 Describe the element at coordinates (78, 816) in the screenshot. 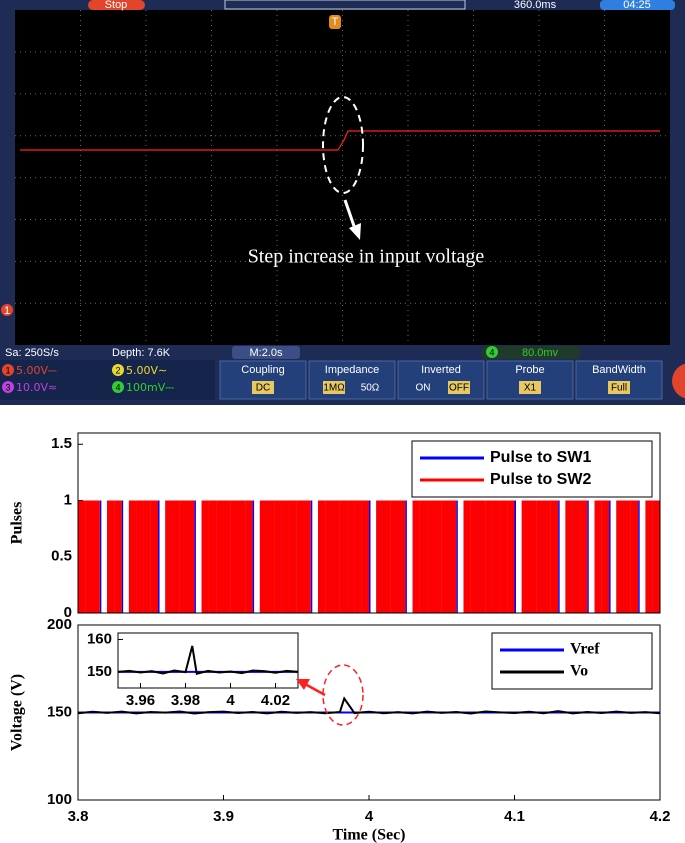

I see `x-tick-label: 3.8` at that location.